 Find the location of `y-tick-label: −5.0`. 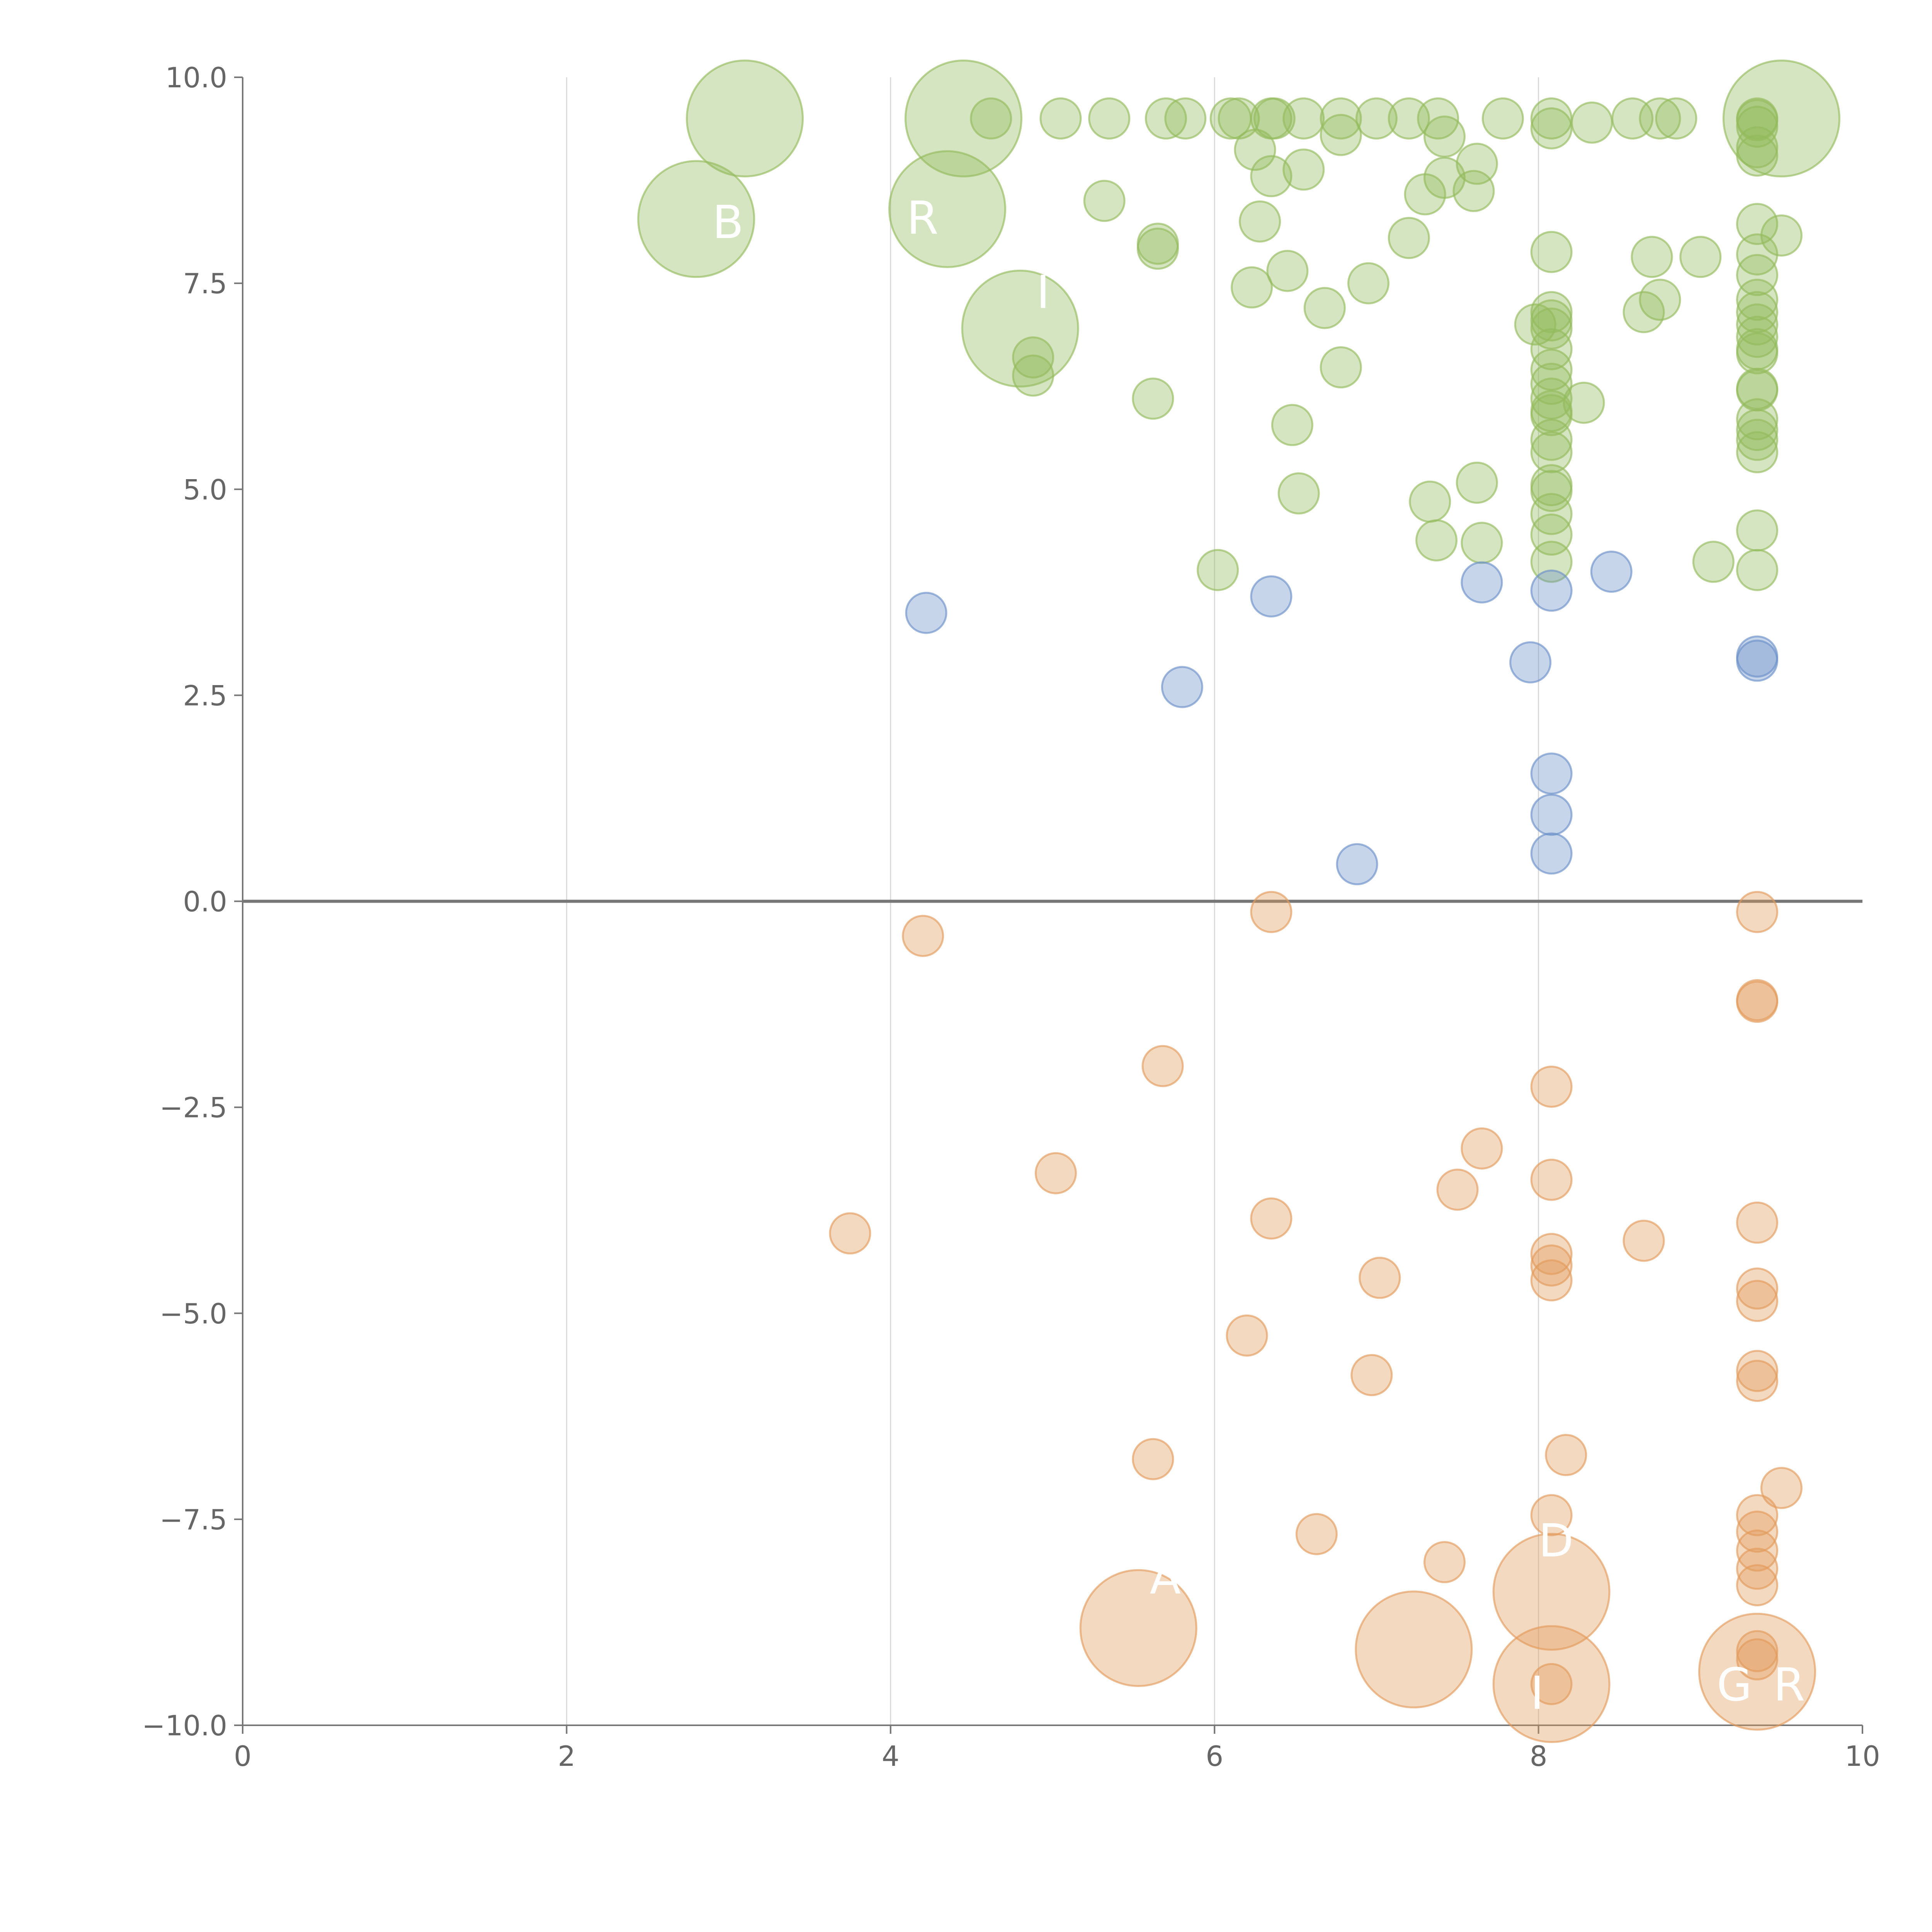

y-tick-label: −5.0 is located at coordinates (193, 1314).